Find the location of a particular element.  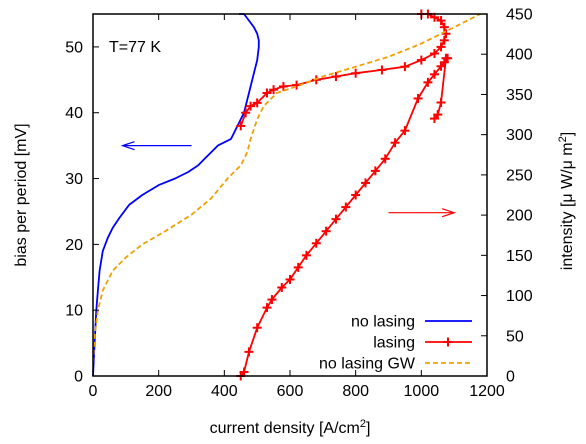

legend-entry: lasing is located at coordinates (422, 343).